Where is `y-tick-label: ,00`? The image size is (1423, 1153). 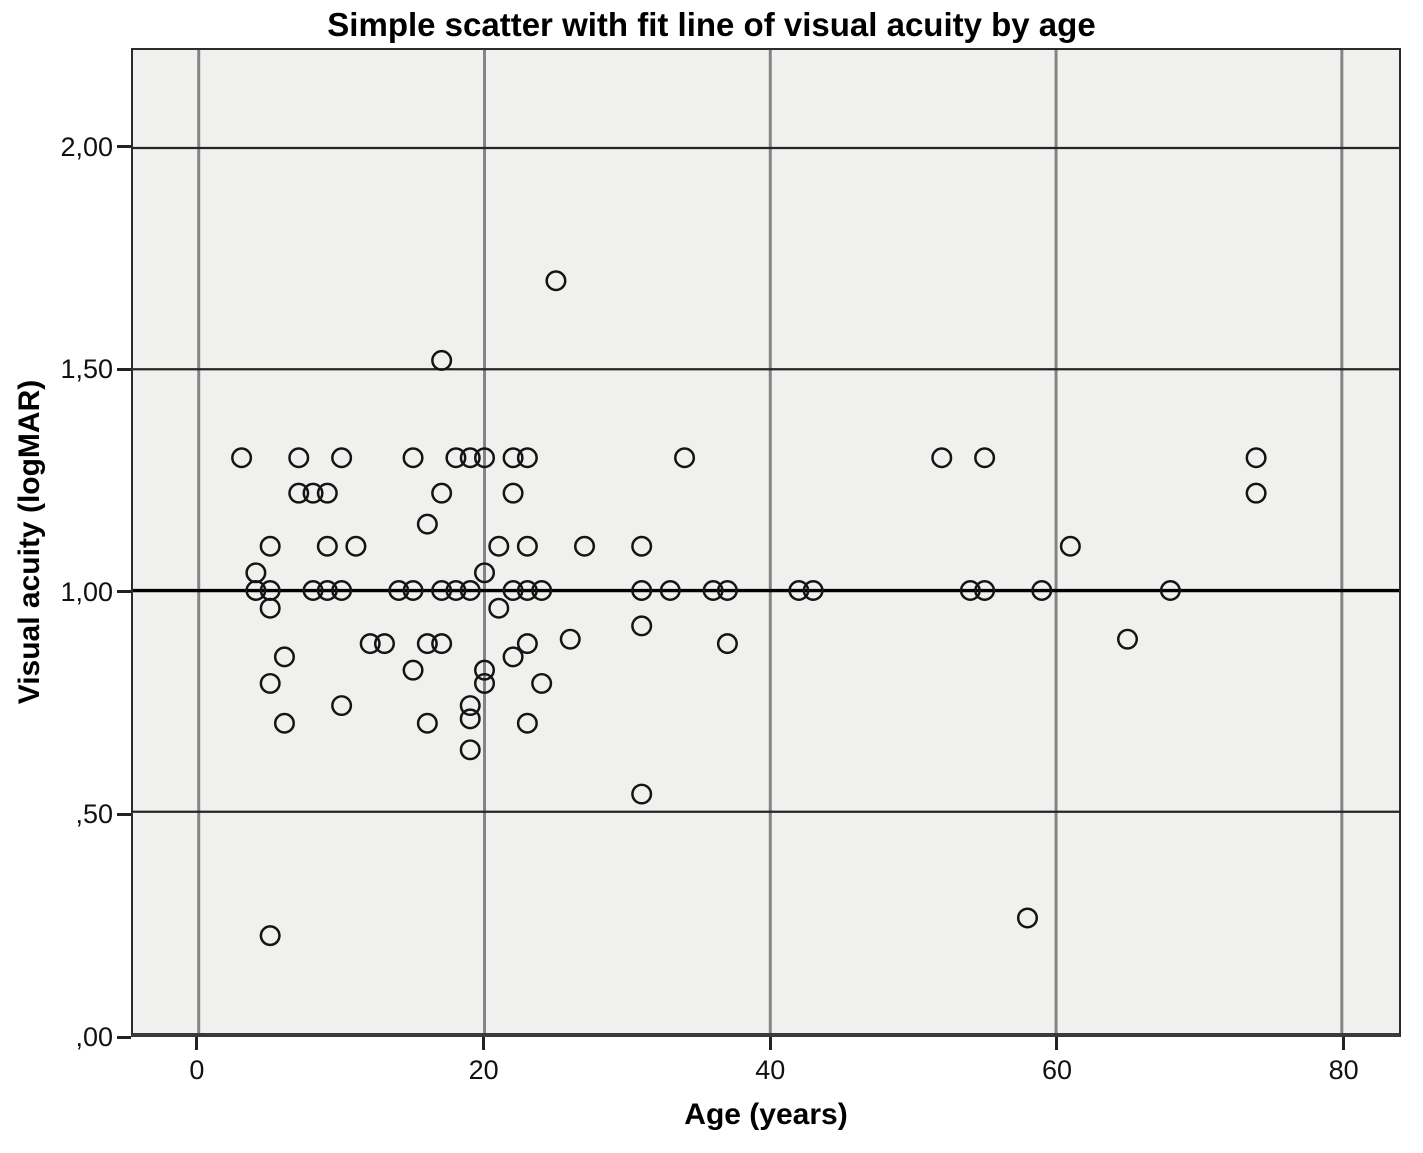
y-tick-label: ,00 is located at coordinates (94, 1037).